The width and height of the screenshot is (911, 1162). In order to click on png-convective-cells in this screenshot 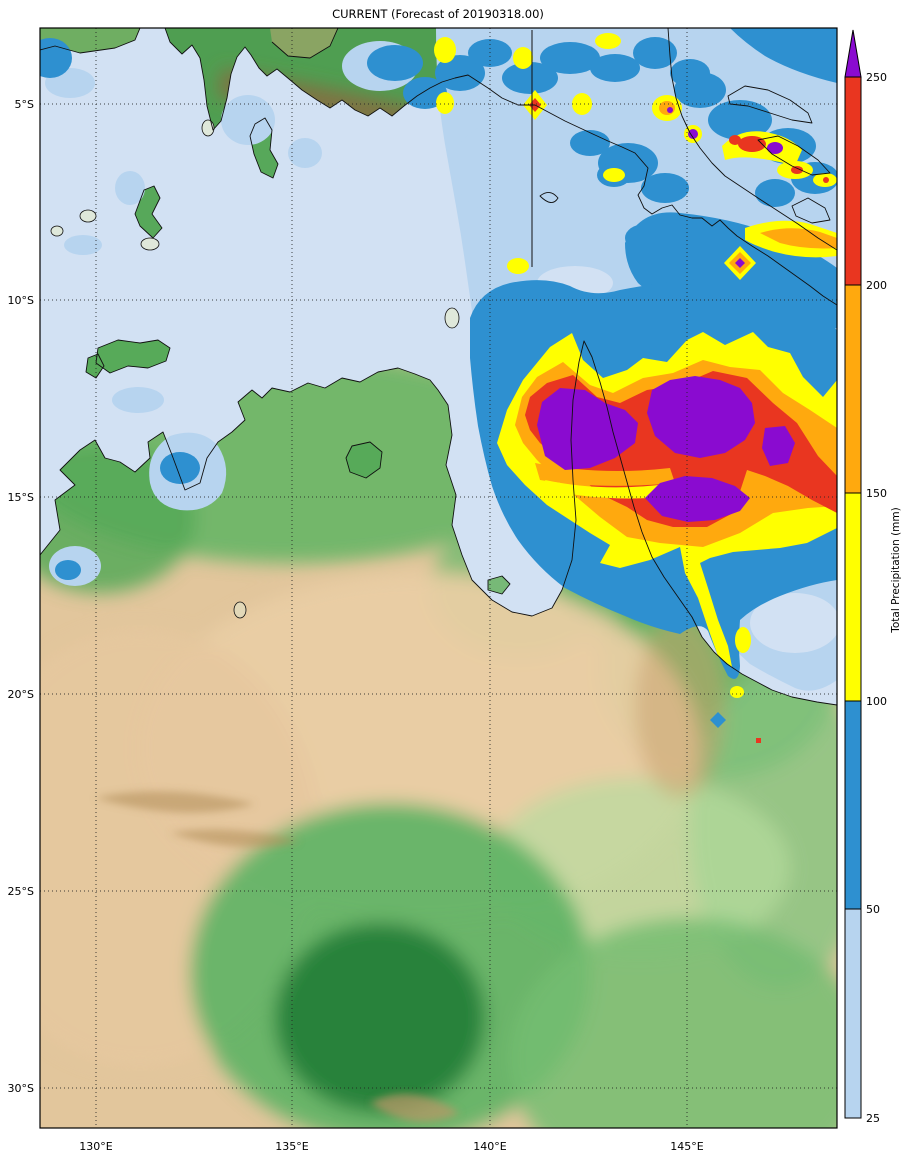, I will do `click(635, 156)`.